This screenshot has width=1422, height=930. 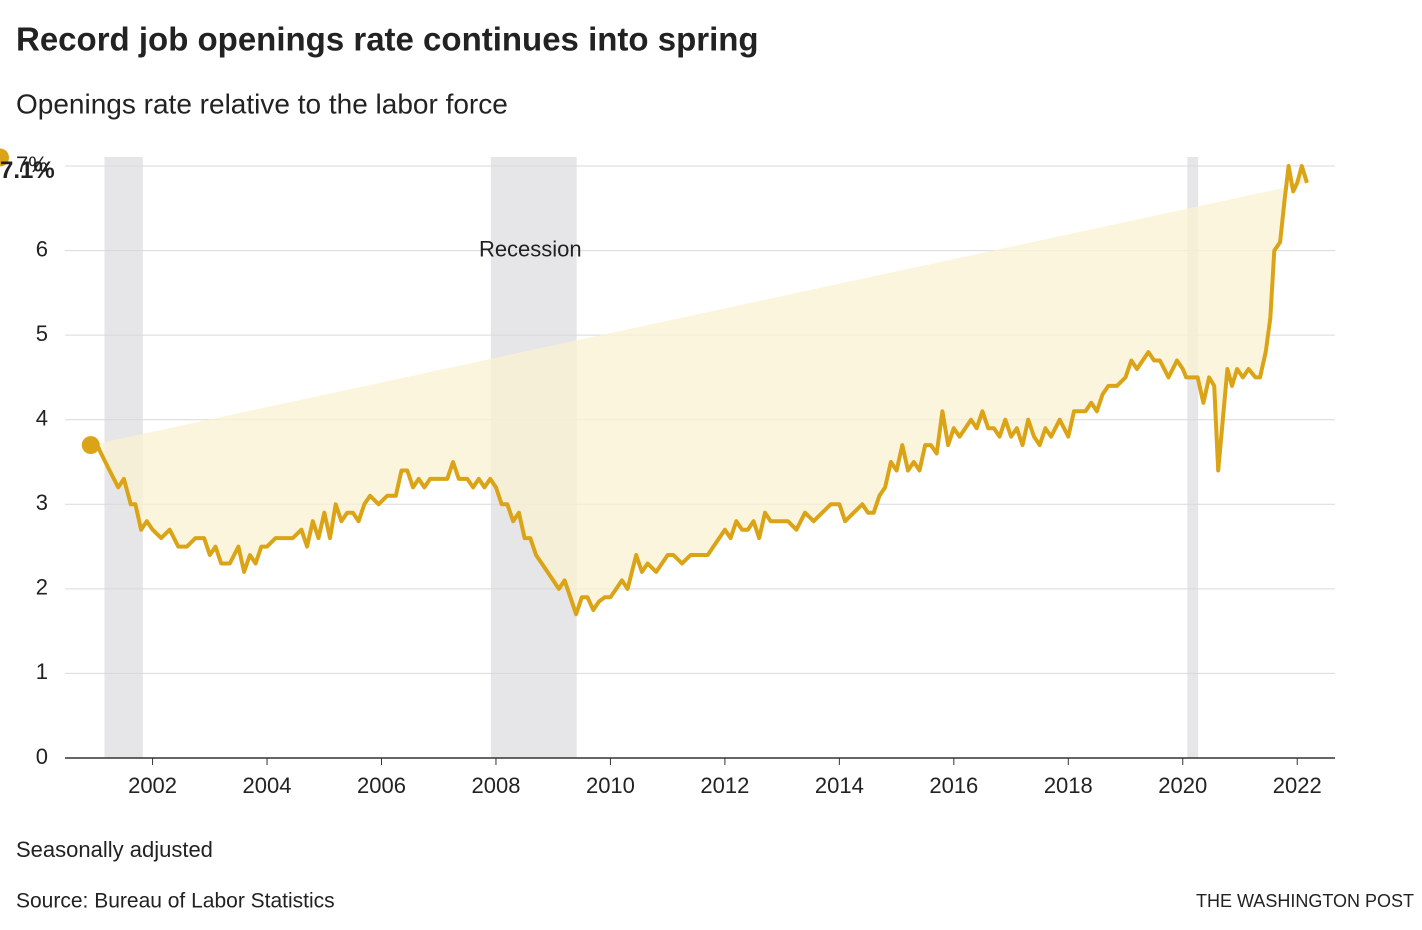 I want to click on x-tick-label: 2004, so click(x=267, y=785).